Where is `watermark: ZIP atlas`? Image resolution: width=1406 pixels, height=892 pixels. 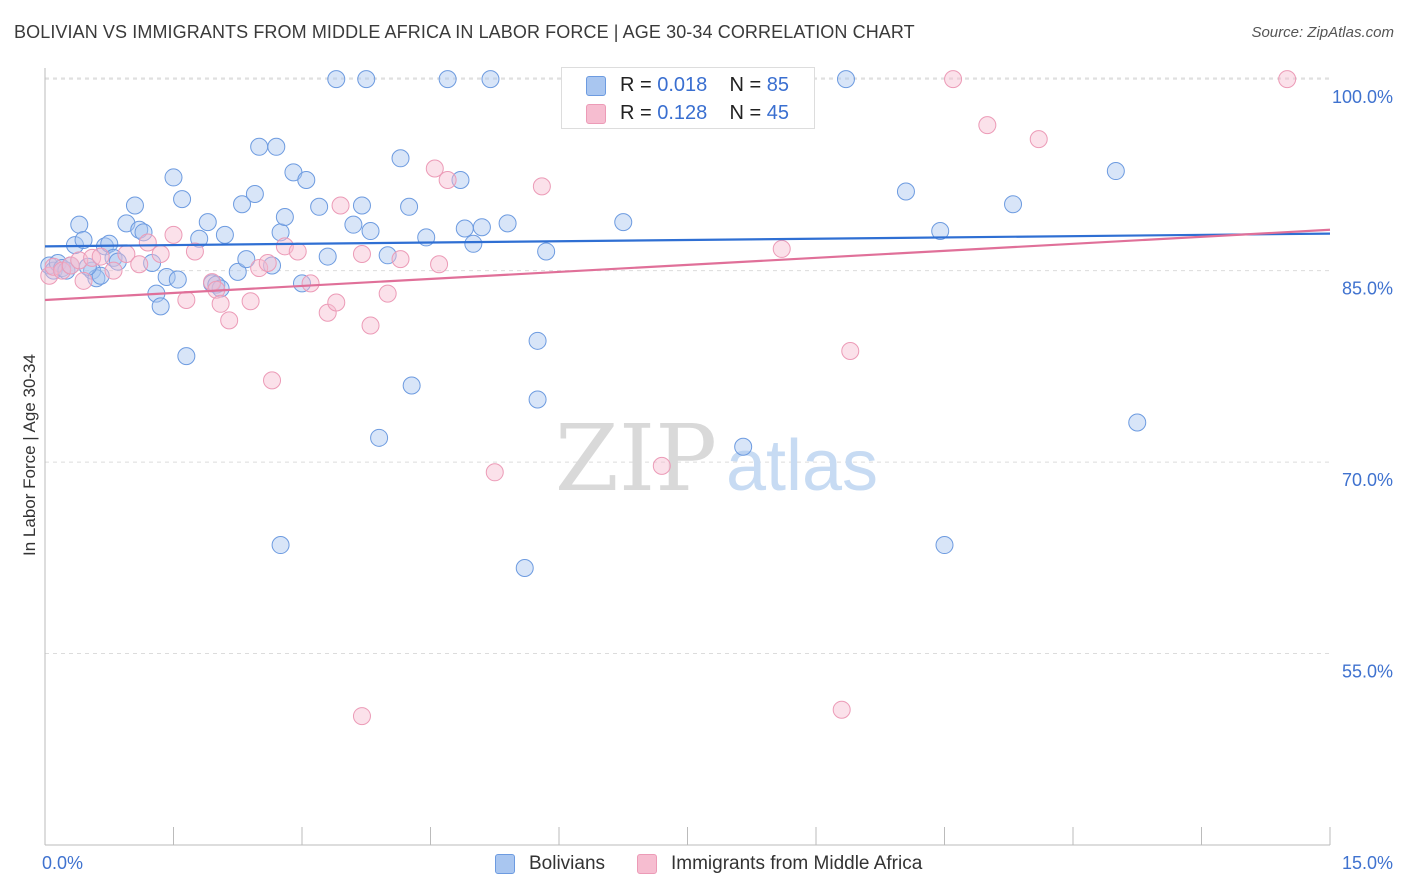
watermark: ZIP atlas is located at coordinates (716, 458).